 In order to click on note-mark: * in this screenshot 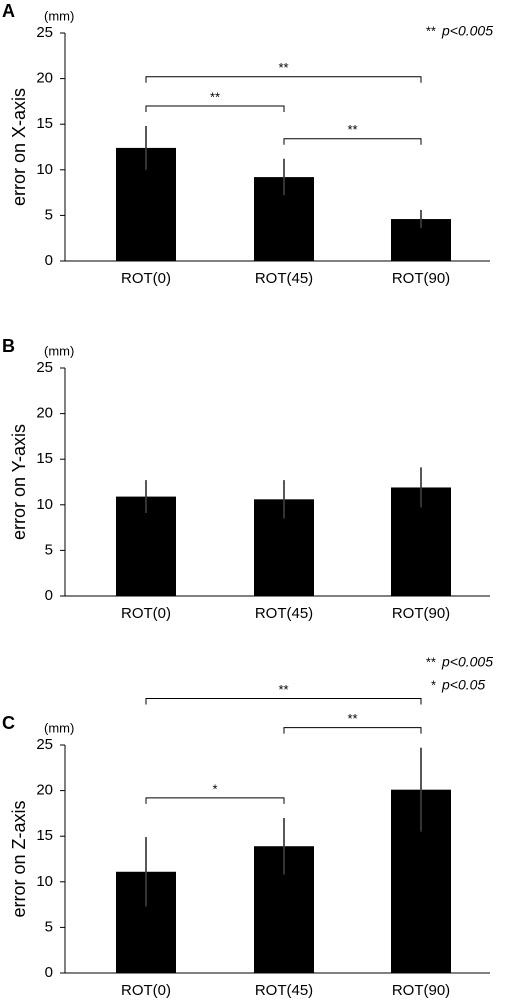, I will do `click(433, 684)`.